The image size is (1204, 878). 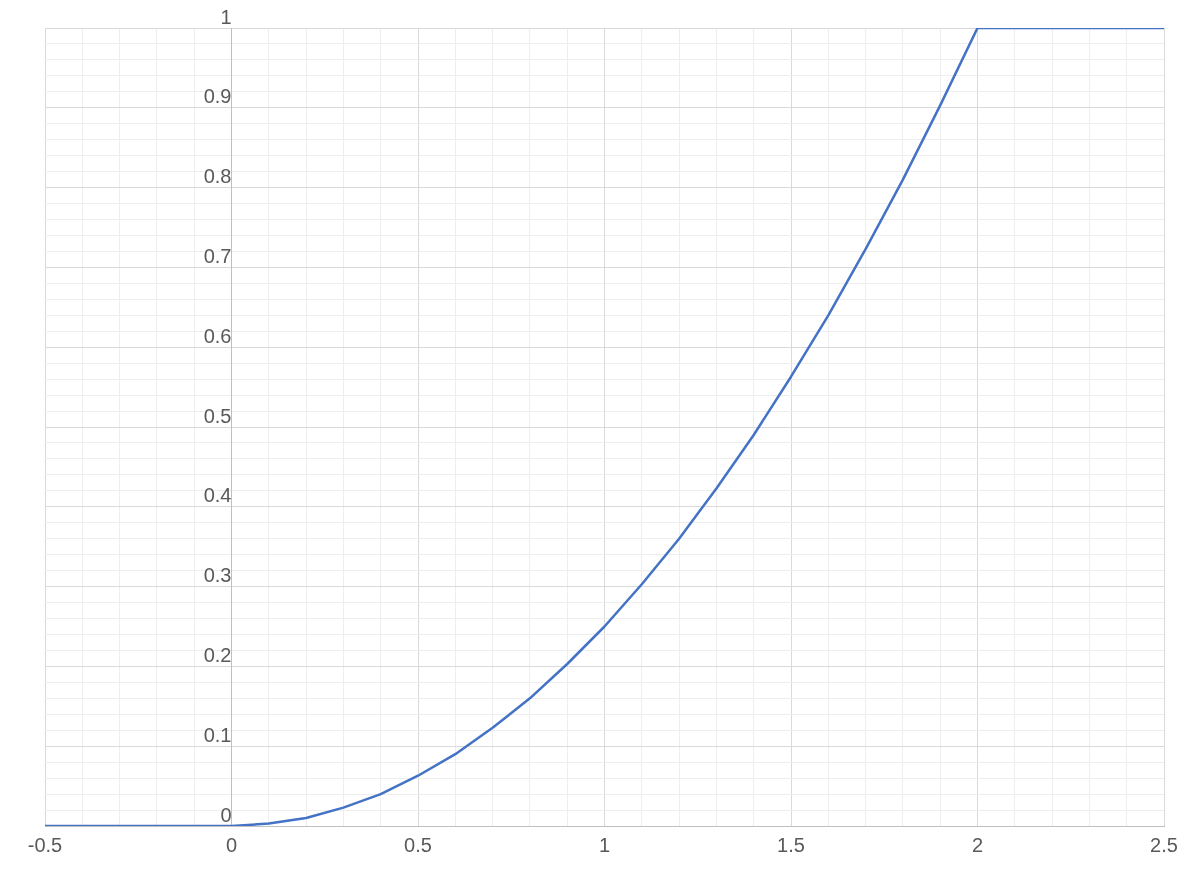 I want to click on x-tick-label: 2, so click(x=977, y=844).